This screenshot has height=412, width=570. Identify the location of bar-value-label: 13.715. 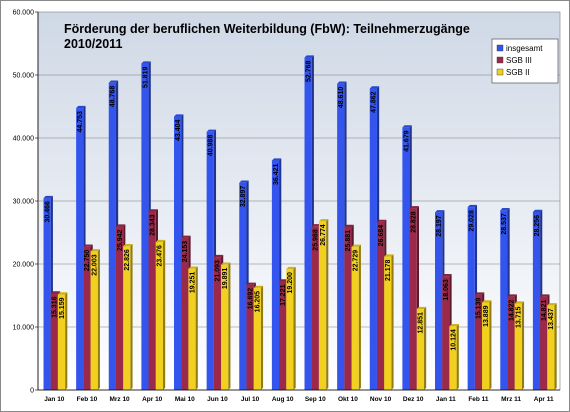
(519, 318).